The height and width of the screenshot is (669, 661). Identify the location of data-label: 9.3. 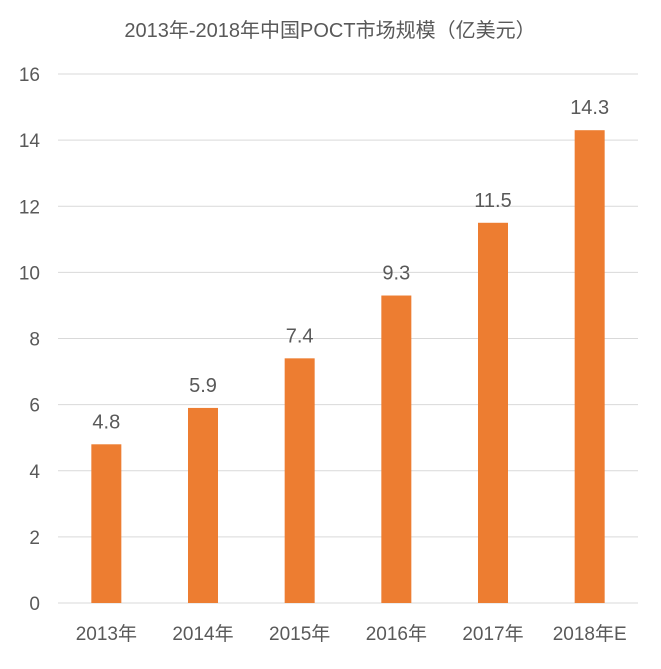
(396, 274).